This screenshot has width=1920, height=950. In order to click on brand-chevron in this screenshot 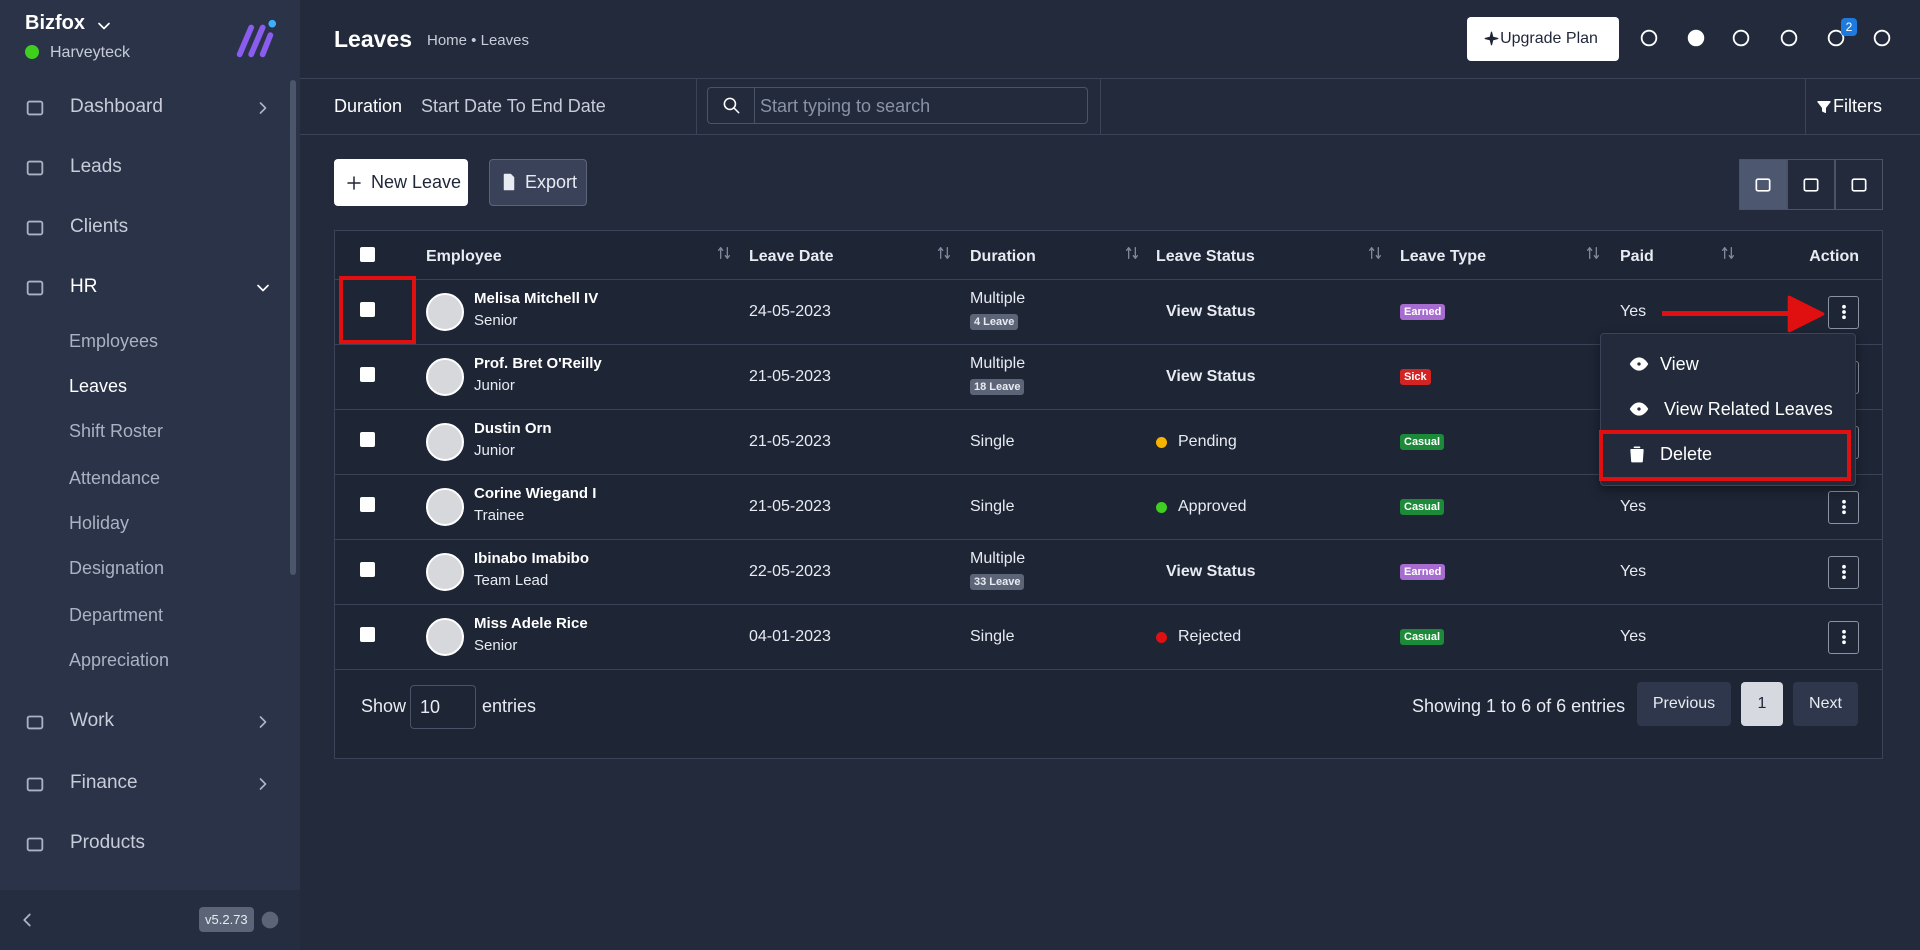, I will do `click(104, 26)`.